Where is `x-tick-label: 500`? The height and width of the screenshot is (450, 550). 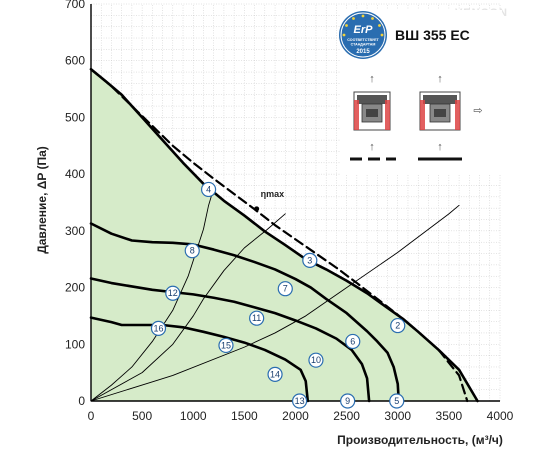
x-tick-label: 500 is located at coordinates (142, 416).